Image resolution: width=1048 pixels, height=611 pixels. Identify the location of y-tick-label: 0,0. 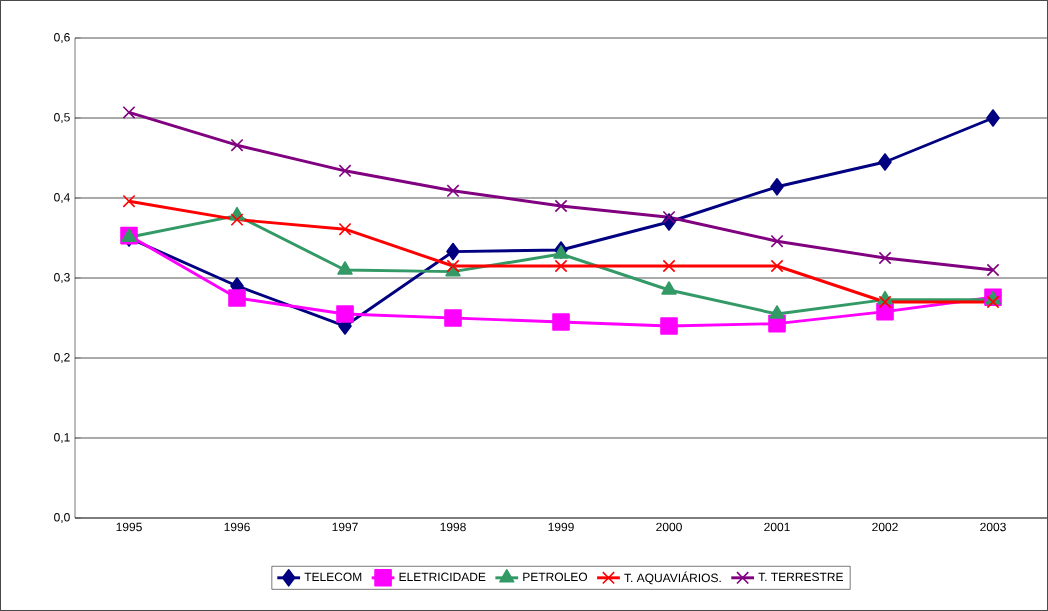
(62, 518).